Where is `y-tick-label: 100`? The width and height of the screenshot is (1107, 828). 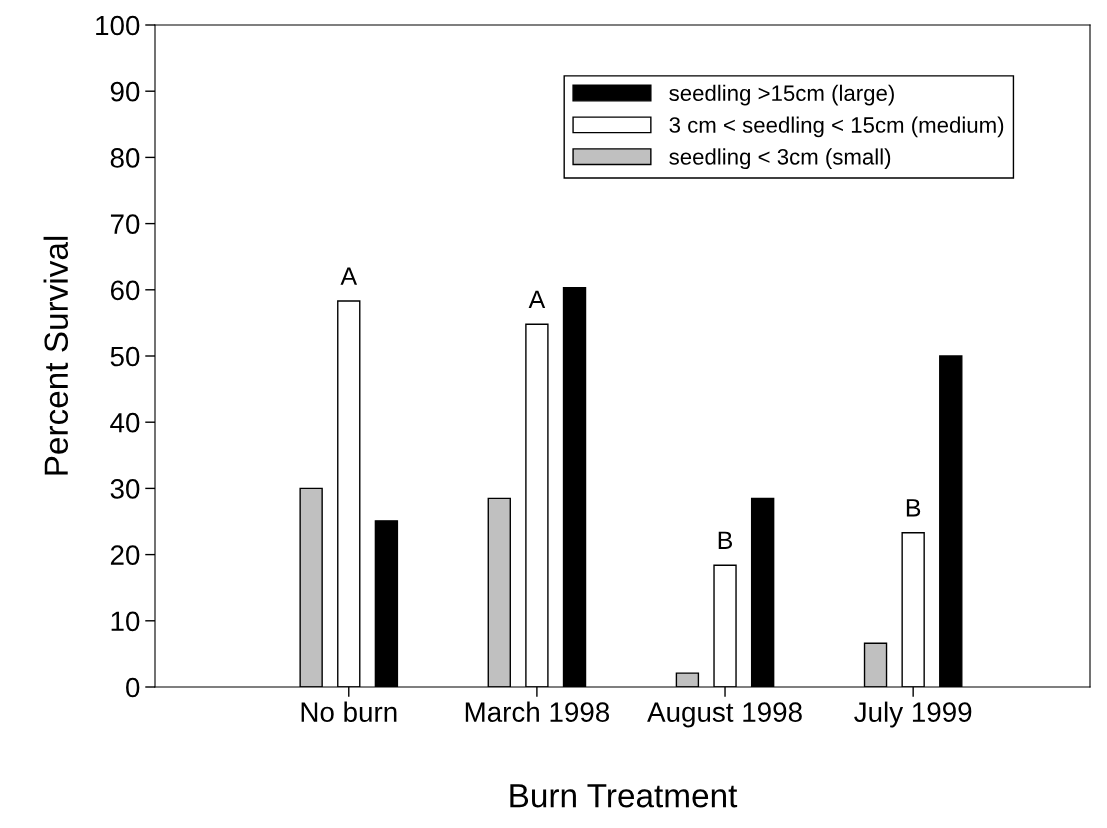 y-tick-label: 100 is located at coordinates (118, 25).